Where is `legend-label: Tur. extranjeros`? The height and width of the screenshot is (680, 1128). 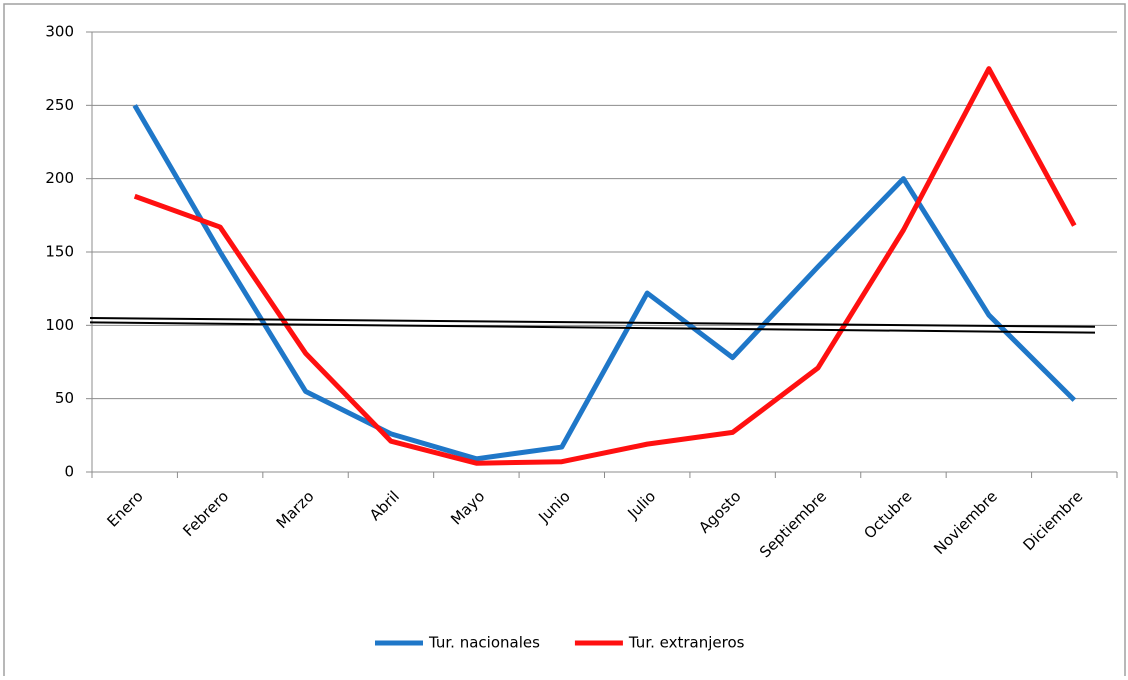 legend-label: Tur. extranjeros is located at coordinates (686, 643).